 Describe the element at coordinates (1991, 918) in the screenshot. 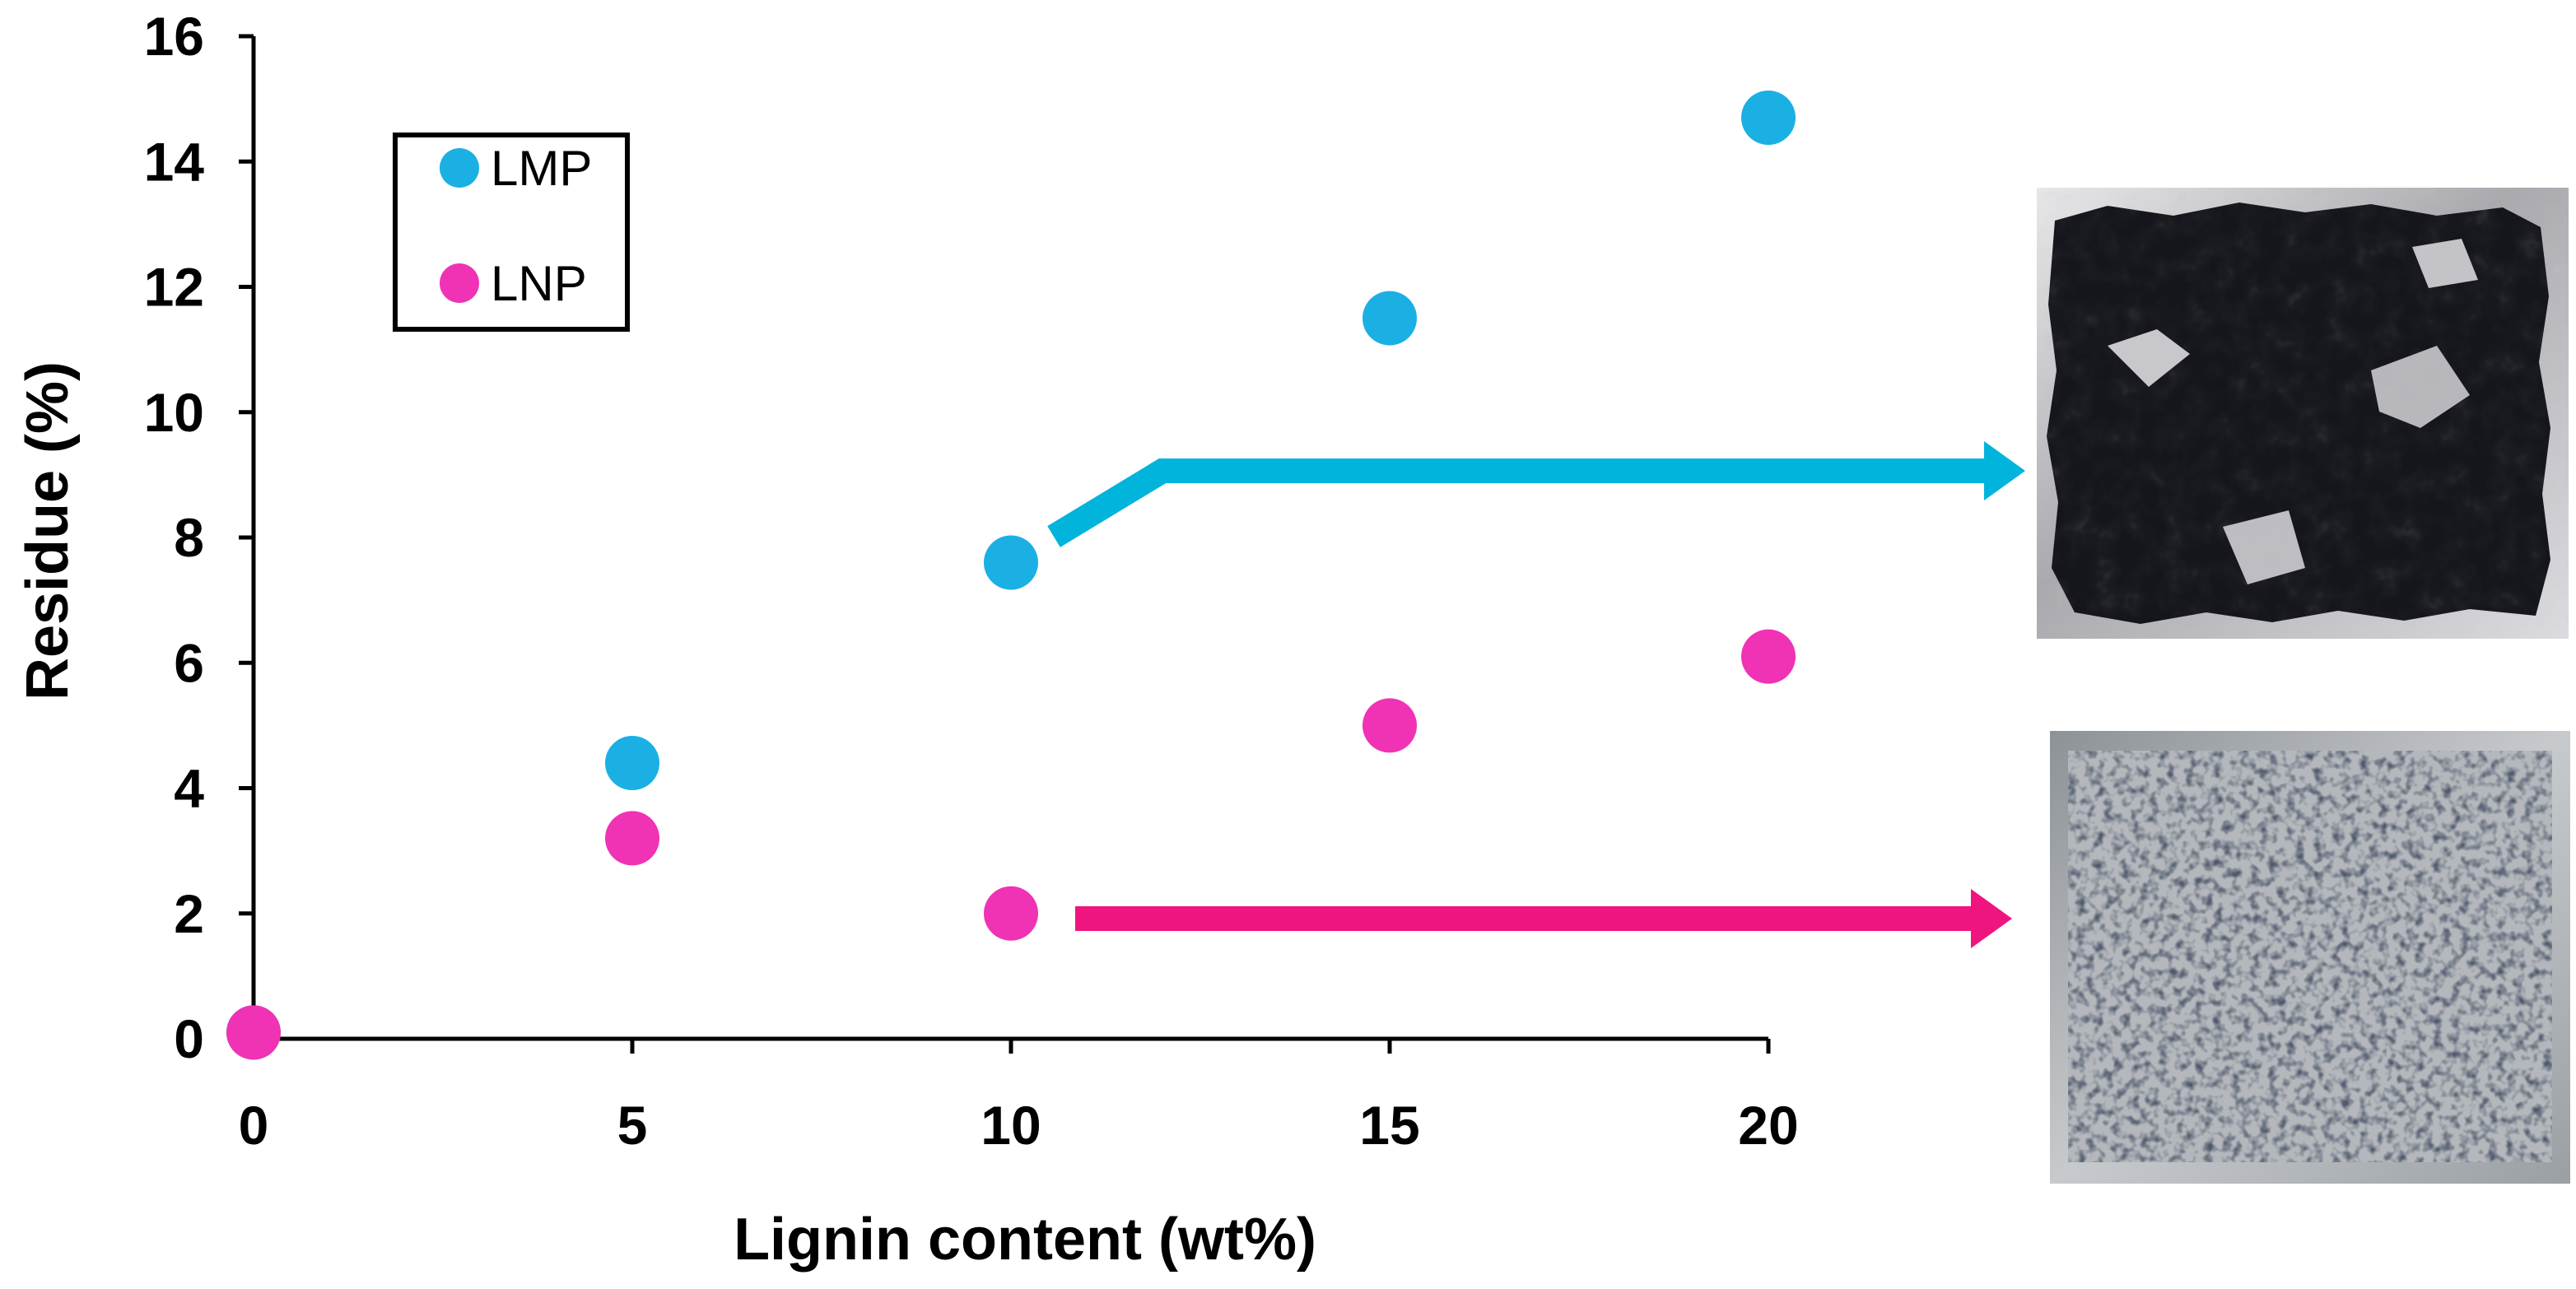

I see `lnp-arrow-head` at that location.